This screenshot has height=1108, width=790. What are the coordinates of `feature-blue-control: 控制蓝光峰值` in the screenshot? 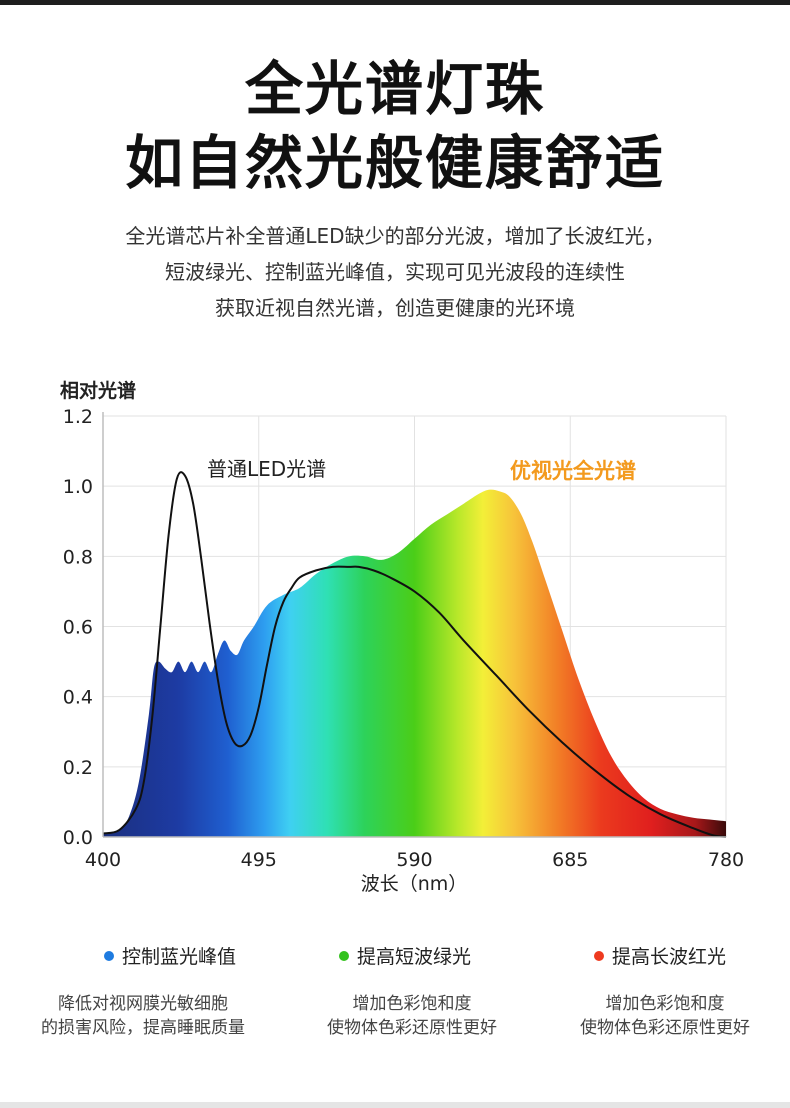 It's located at (170, 955).